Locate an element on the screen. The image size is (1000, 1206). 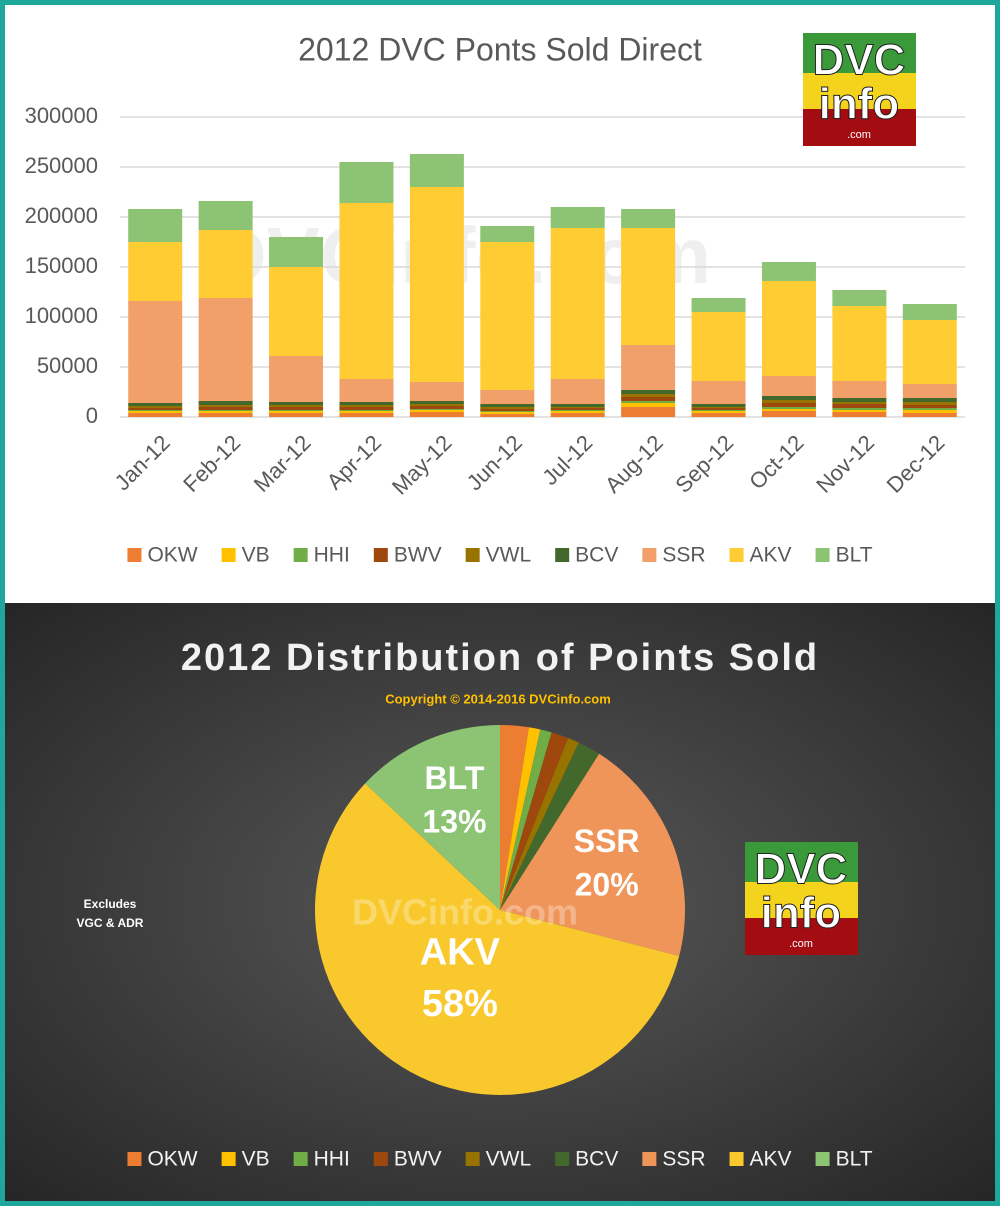
legend-label: BLT is located at coordinates (854, 1159).